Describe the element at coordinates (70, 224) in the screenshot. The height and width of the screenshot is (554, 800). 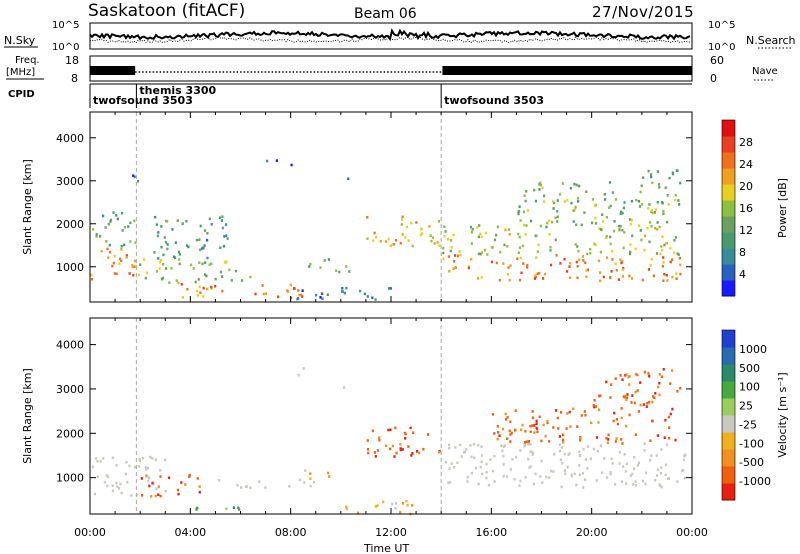
I see `y-tick-label: 2000` at that location.